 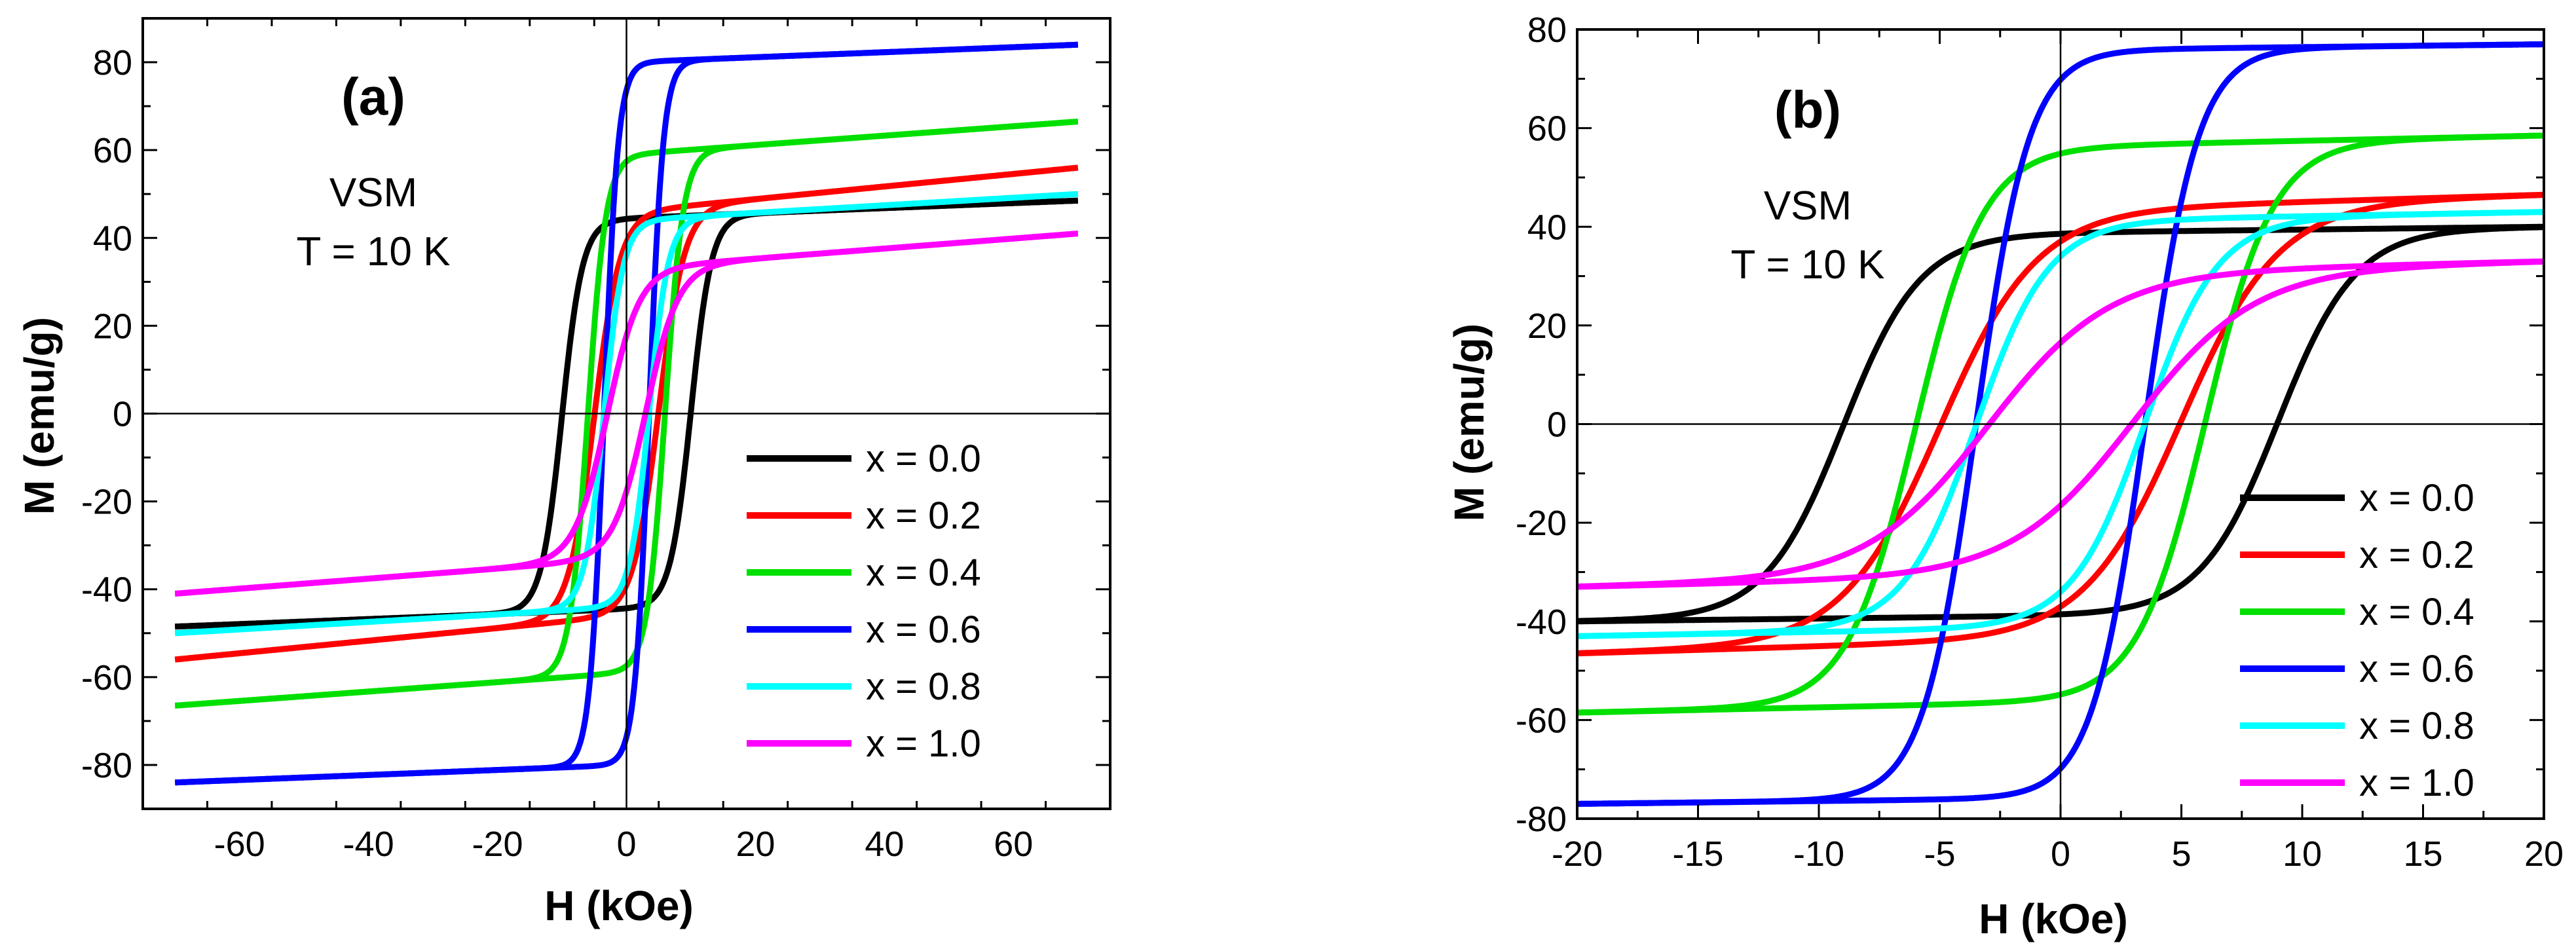 What do you see at coordinates (373, 96) in the screenshot?
I see `panel-label-a: (a)` at bounding box center [373, 96].